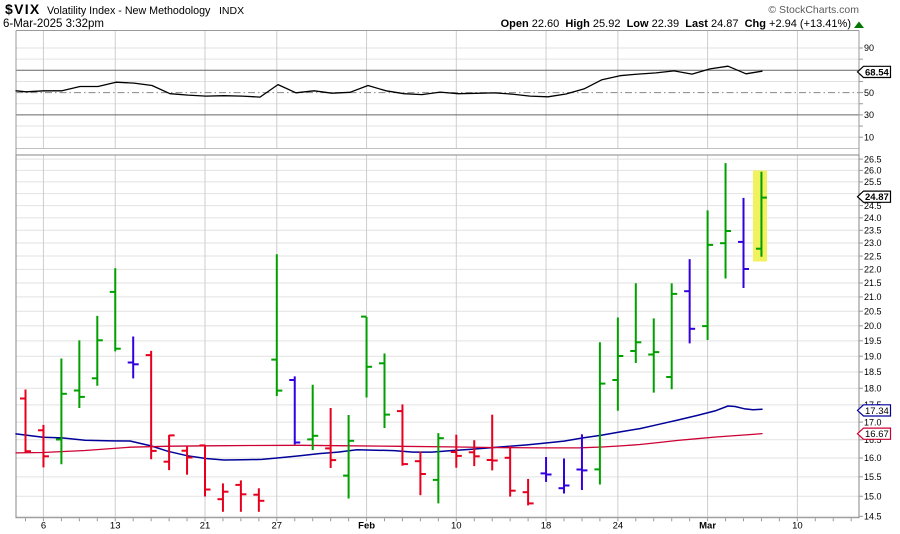 Image resolution: width=900 pixels, height=534 pixels. Describe the element at coordinates (873, 243) in the screenshot. I see `svg-text: 23.0` at that location.